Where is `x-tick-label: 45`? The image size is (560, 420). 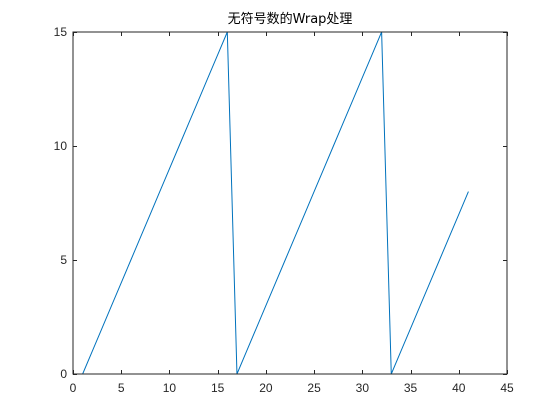
x-tick-label: 45 is located at coordinates (507, 388).